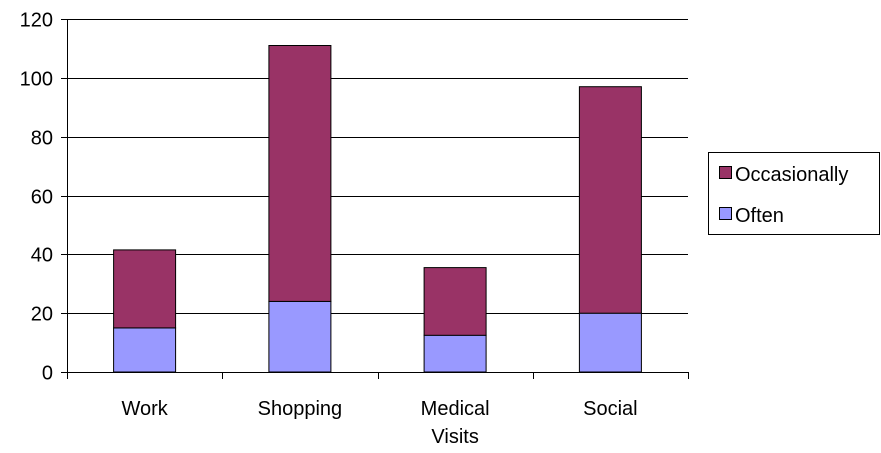 Image resolution: width=881 pixels, height=453 pixels. Describe the element at coordinates (455, 409) in the screenshot. I see `x-tick-label-line: Medical` at that location.